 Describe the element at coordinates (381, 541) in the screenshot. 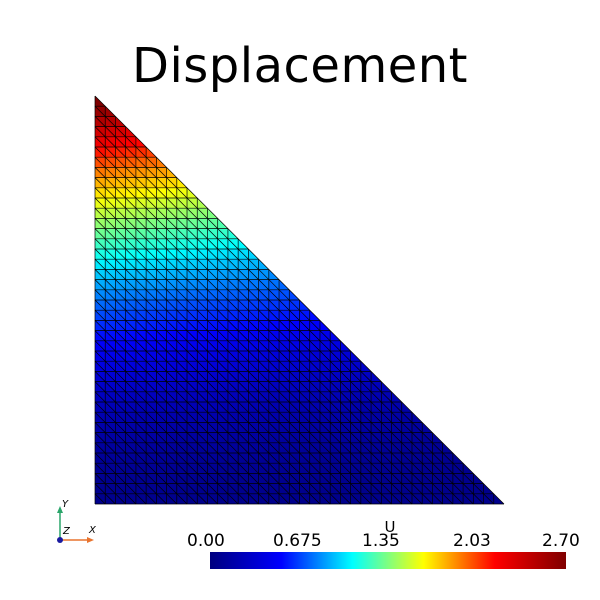

I see `colorbar-tick: 1.35` at that location.